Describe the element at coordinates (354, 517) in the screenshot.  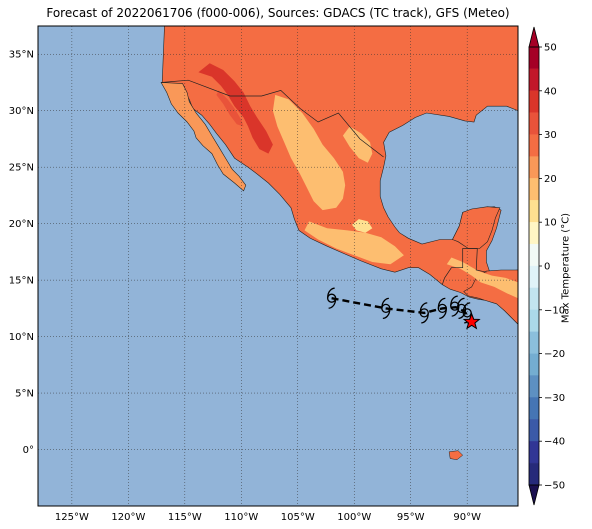
I see `lon-tick-label: 100°W` at that location.